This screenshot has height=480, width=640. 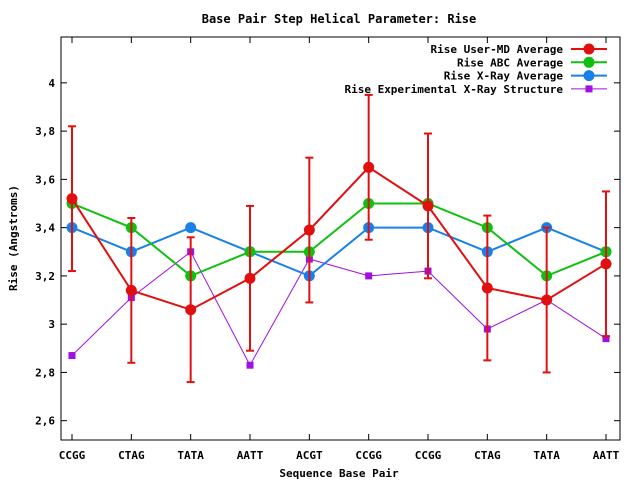 I want to click on y-tick-label: 3, so click(x=51, y=324).